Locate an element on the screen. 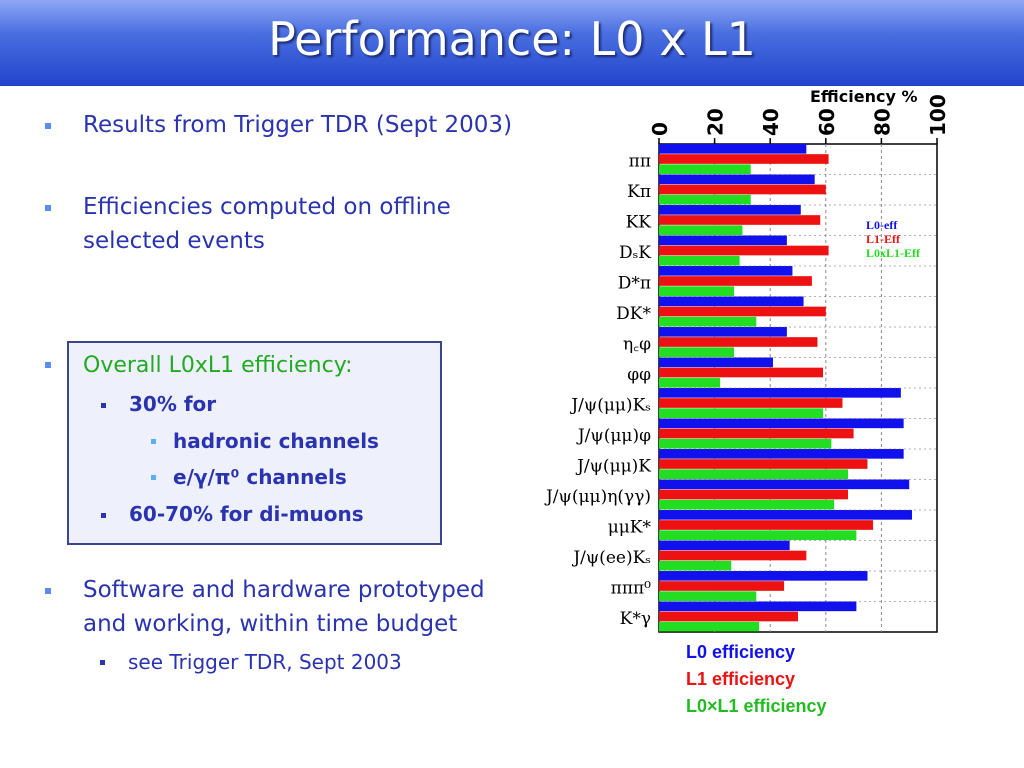 This screenshot has height=768, width=1024. slide-title: Performance: L0 x L1 is located at coordinates (512, 39).